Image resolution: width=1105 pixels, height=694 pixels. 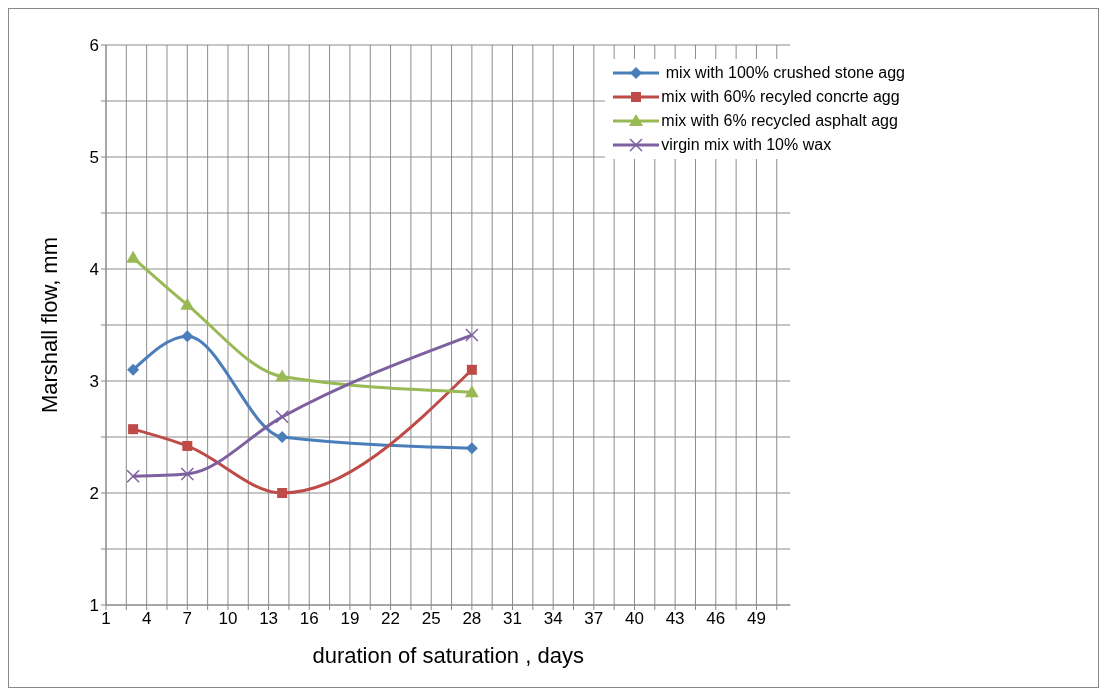 What do you see at coordinates (228, 619) in the screenshot?
I see `x-tick-label: 10` at bounding box center [228, 619].